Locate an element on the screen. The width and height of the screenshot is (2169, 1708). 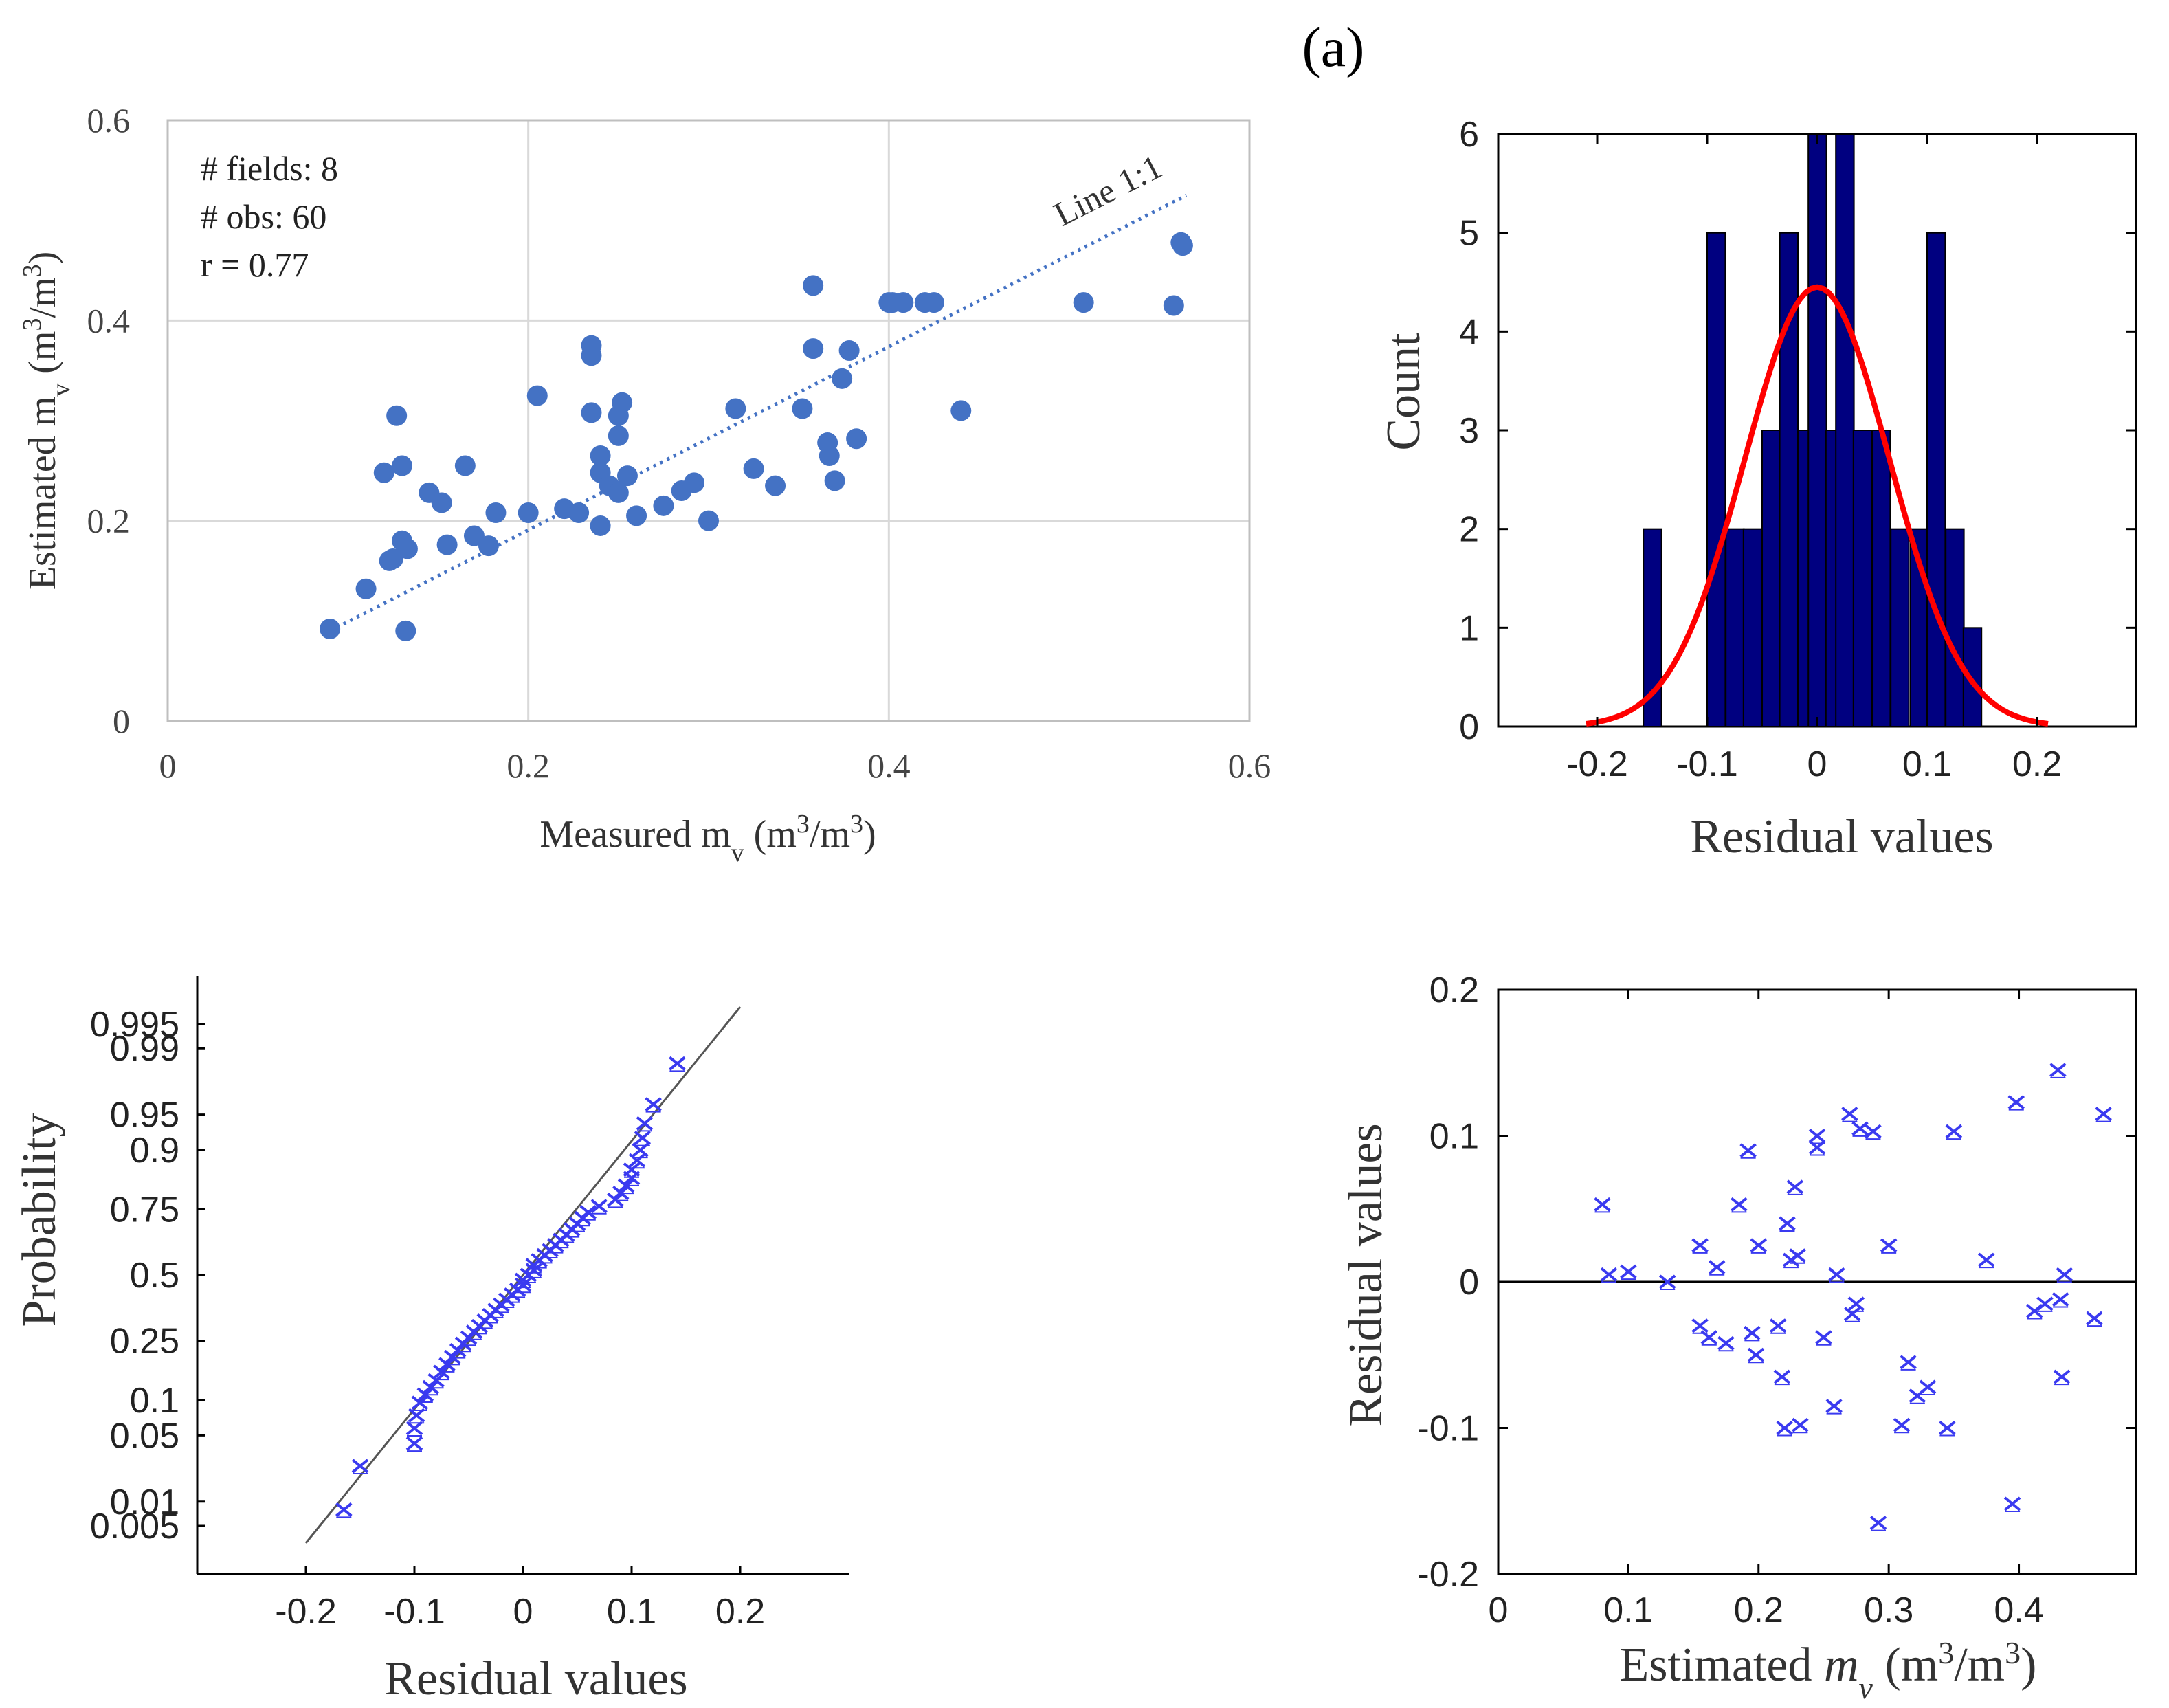
probability-y-tick-label: 0.01 is located at coordinates (144, 1502).